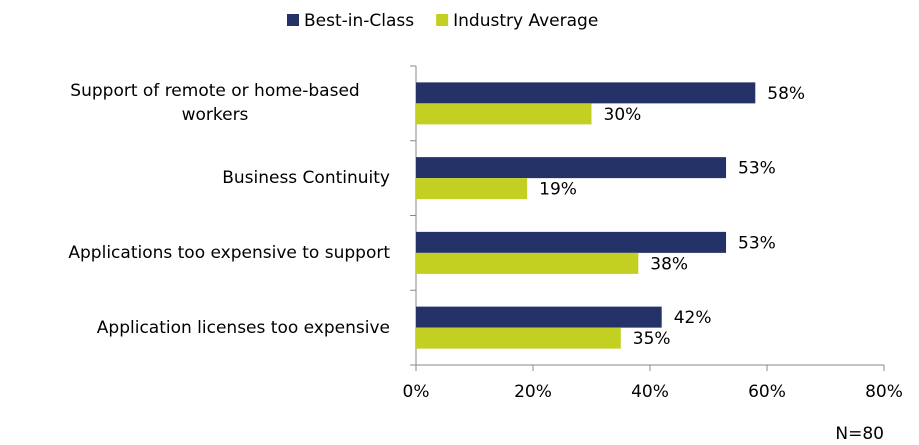 The width and height of the screenshot is (919, 445). Describe the element at coordinates (533, 392) in the screenshot. I see `x-tick-label: 20%` at that location.